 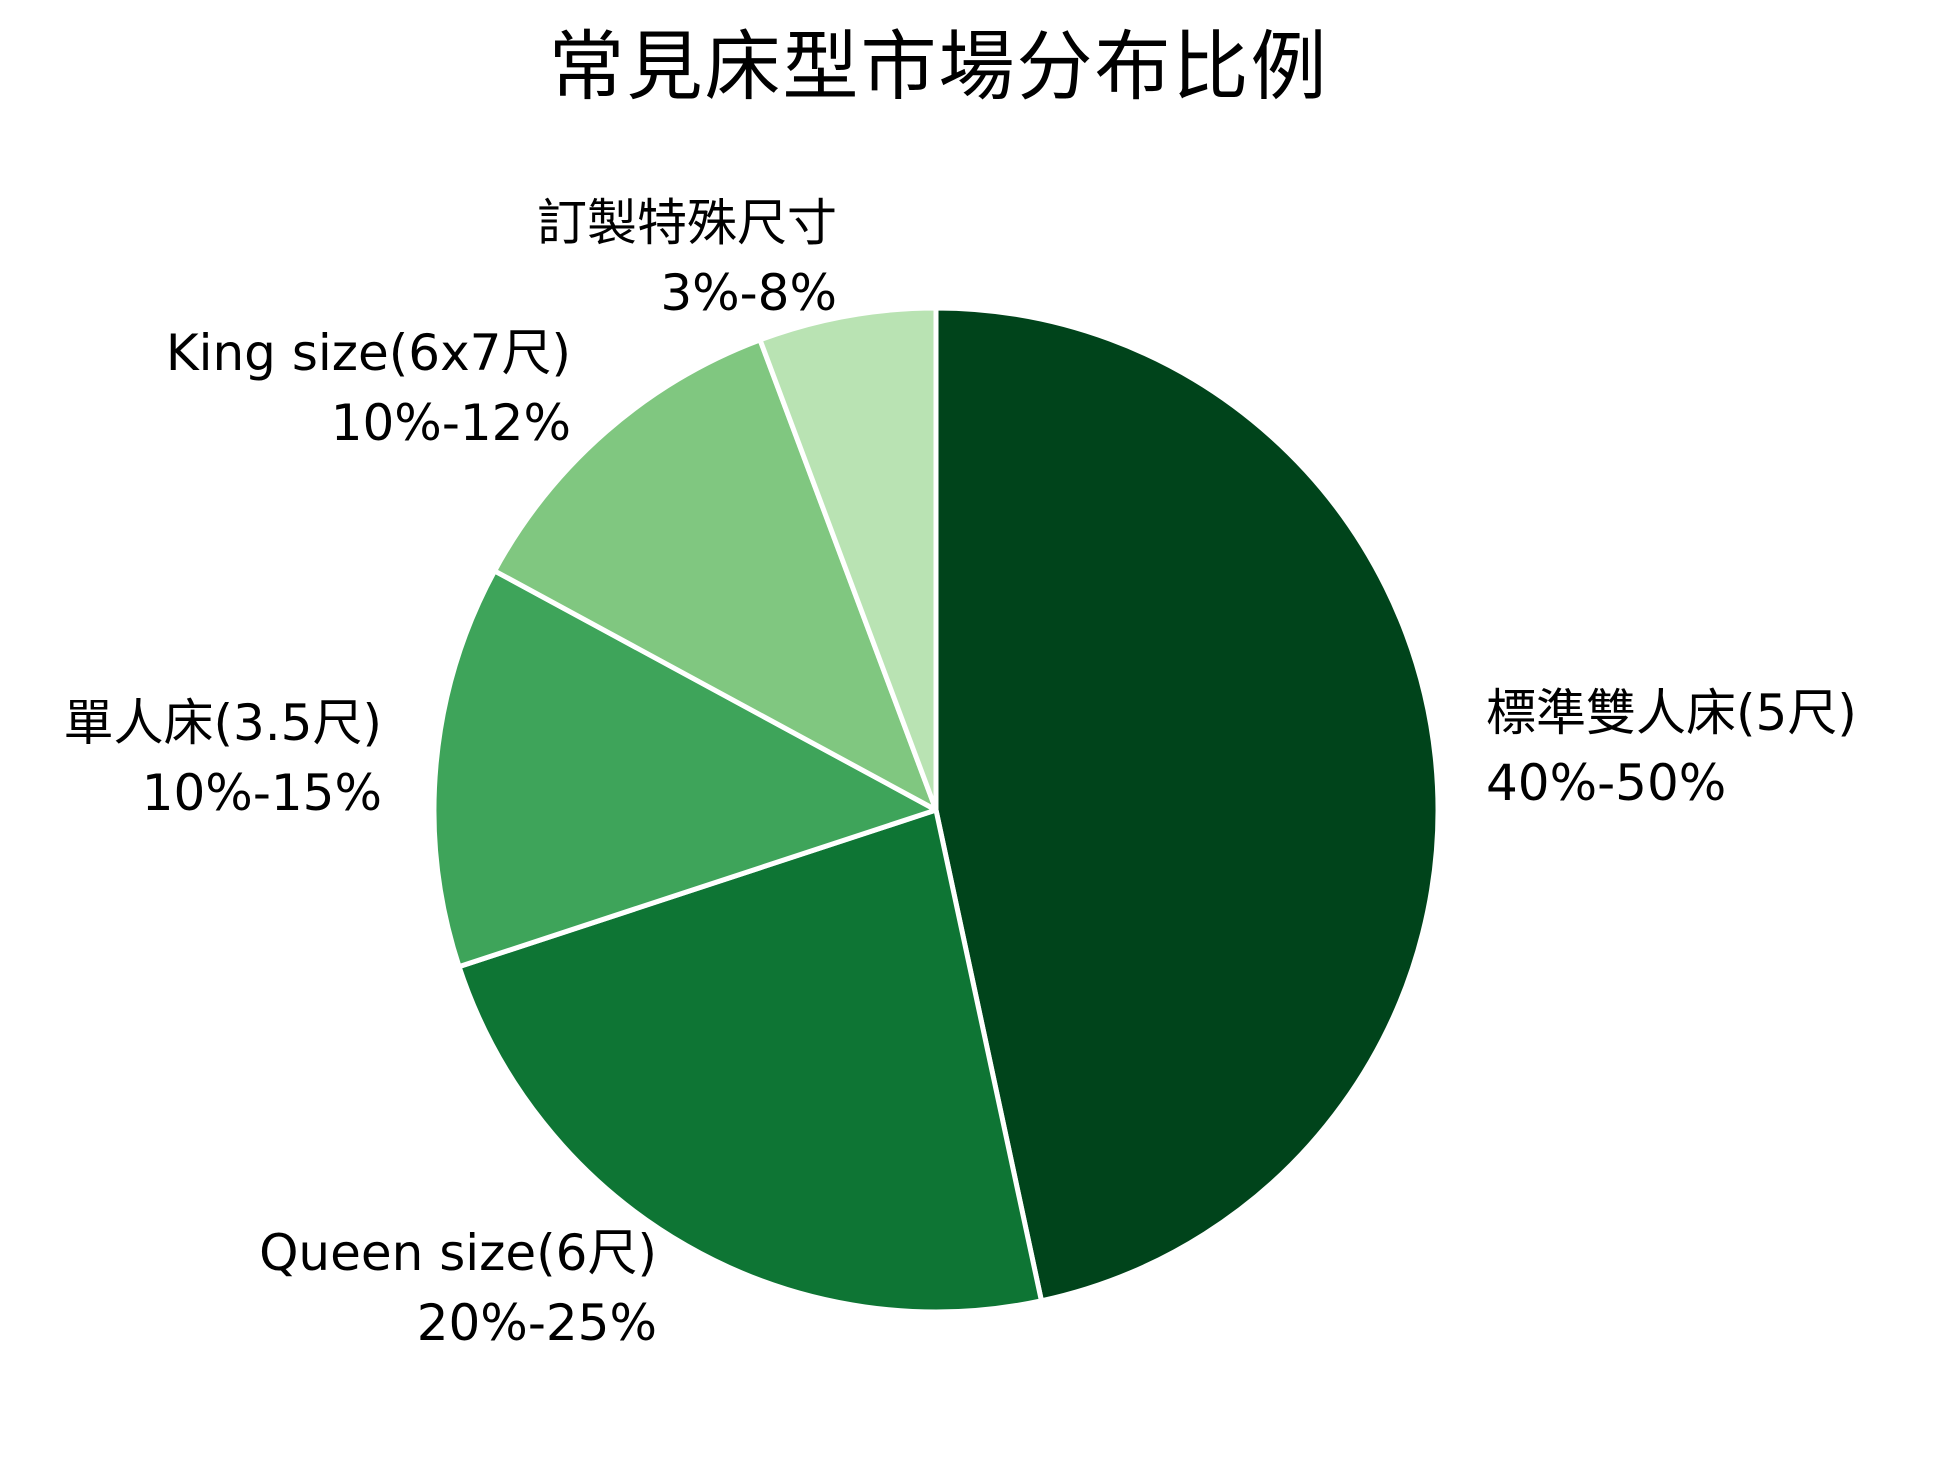 I want to click on slice-label-queen: Queen size(6尺) 20%-25%, so click(x=458, y=1288).